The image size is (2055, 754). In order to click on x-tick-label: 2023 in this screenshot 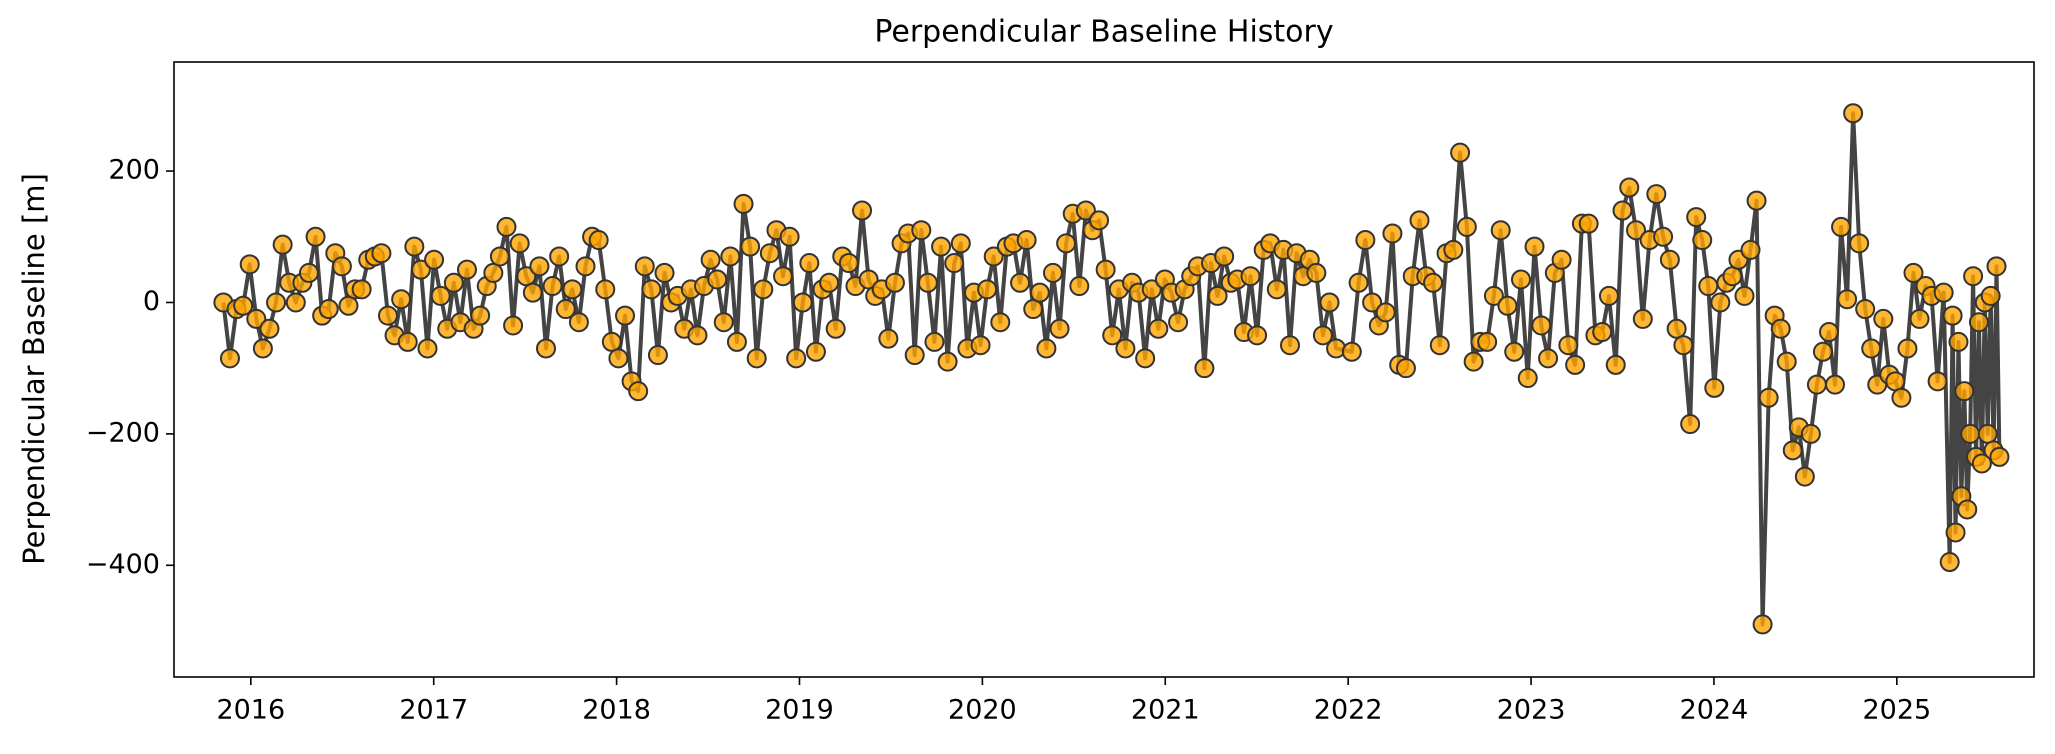, I will do `click(1531, 710)`.